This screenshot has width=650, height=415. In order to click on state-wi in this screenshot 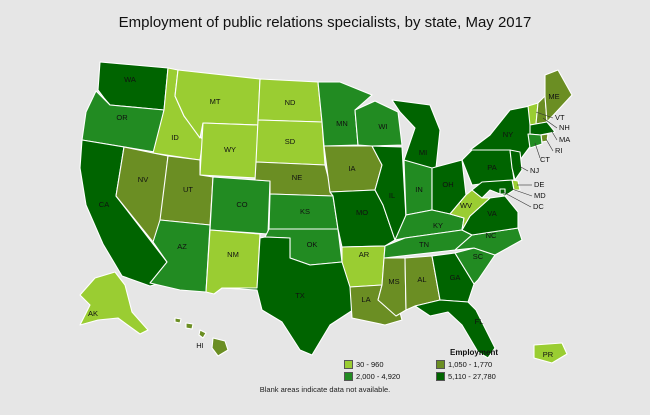, I will do `click(378, 123)`.